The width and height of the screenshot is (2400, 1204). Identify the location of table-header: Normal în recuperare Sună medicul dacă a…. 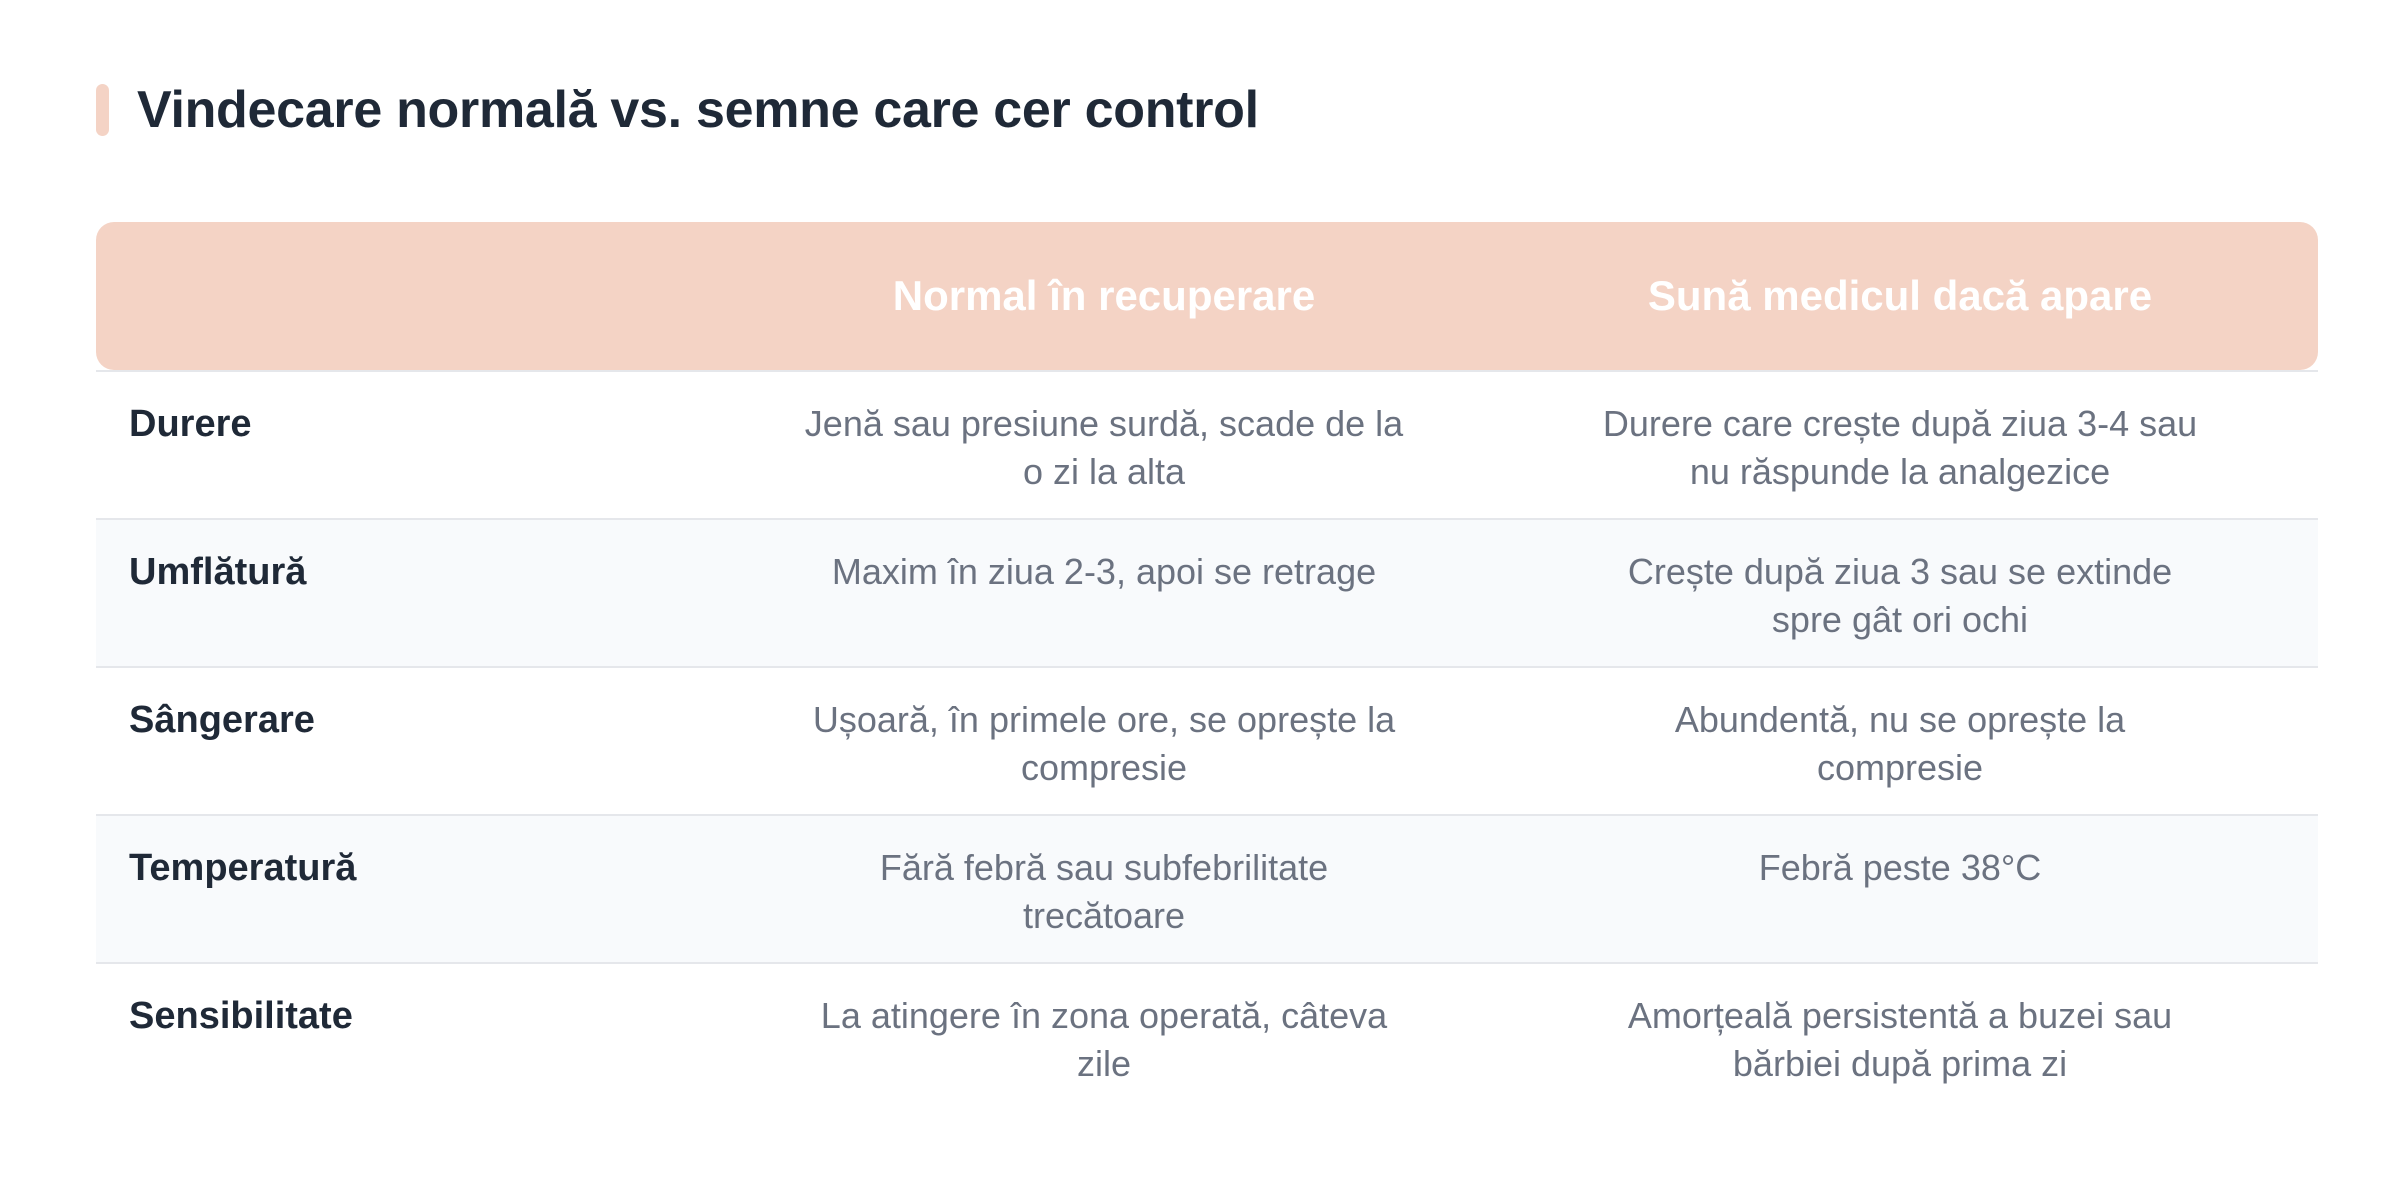
(1207, 296).